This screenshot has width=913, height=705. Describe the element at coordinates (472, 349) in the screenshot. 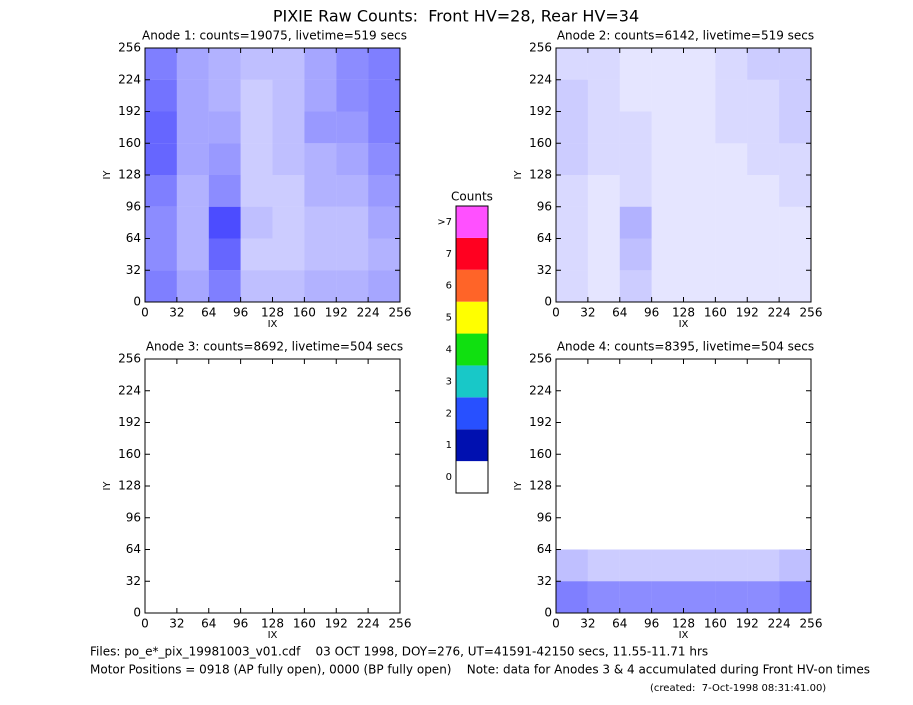

I see `colorbar-frame` at that location.